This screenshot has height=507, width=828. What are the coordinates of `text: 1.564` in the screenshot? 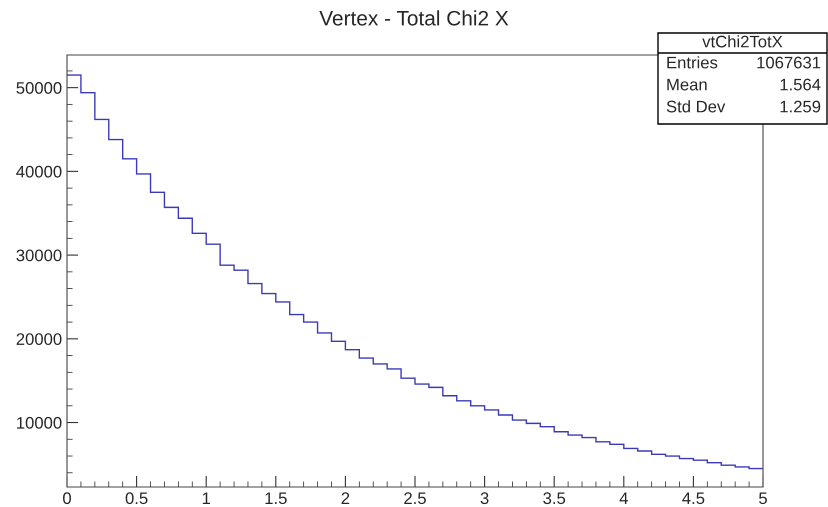 It's located at (800, 84).